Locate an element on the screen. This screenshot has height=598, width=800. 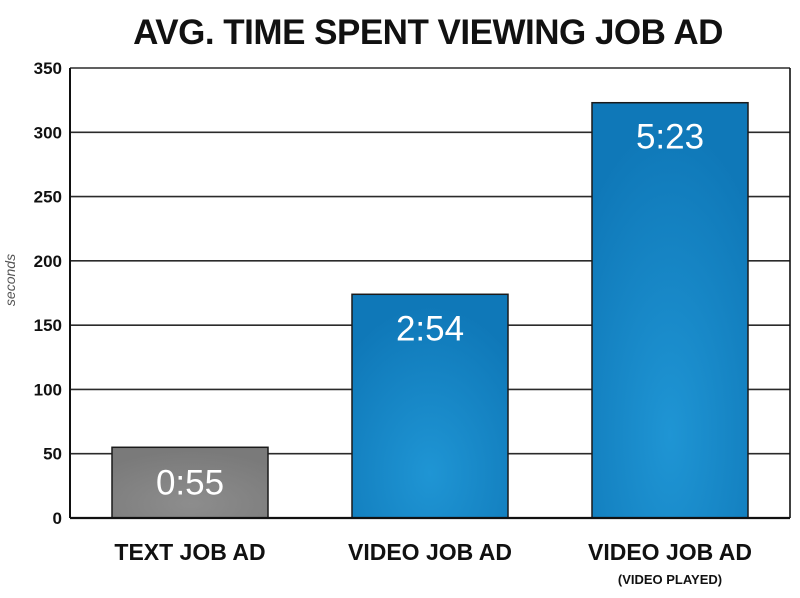
data-label: 2:54 is located at coordinates (430, 328).